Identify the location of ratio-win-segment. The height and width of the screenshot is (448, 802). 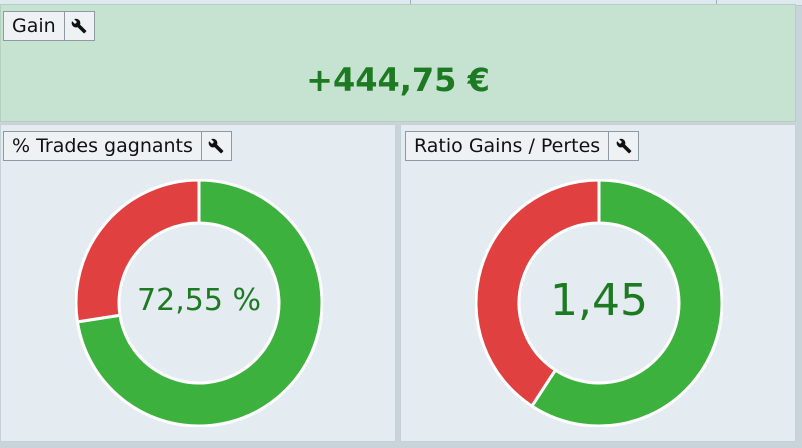
(626, 303).